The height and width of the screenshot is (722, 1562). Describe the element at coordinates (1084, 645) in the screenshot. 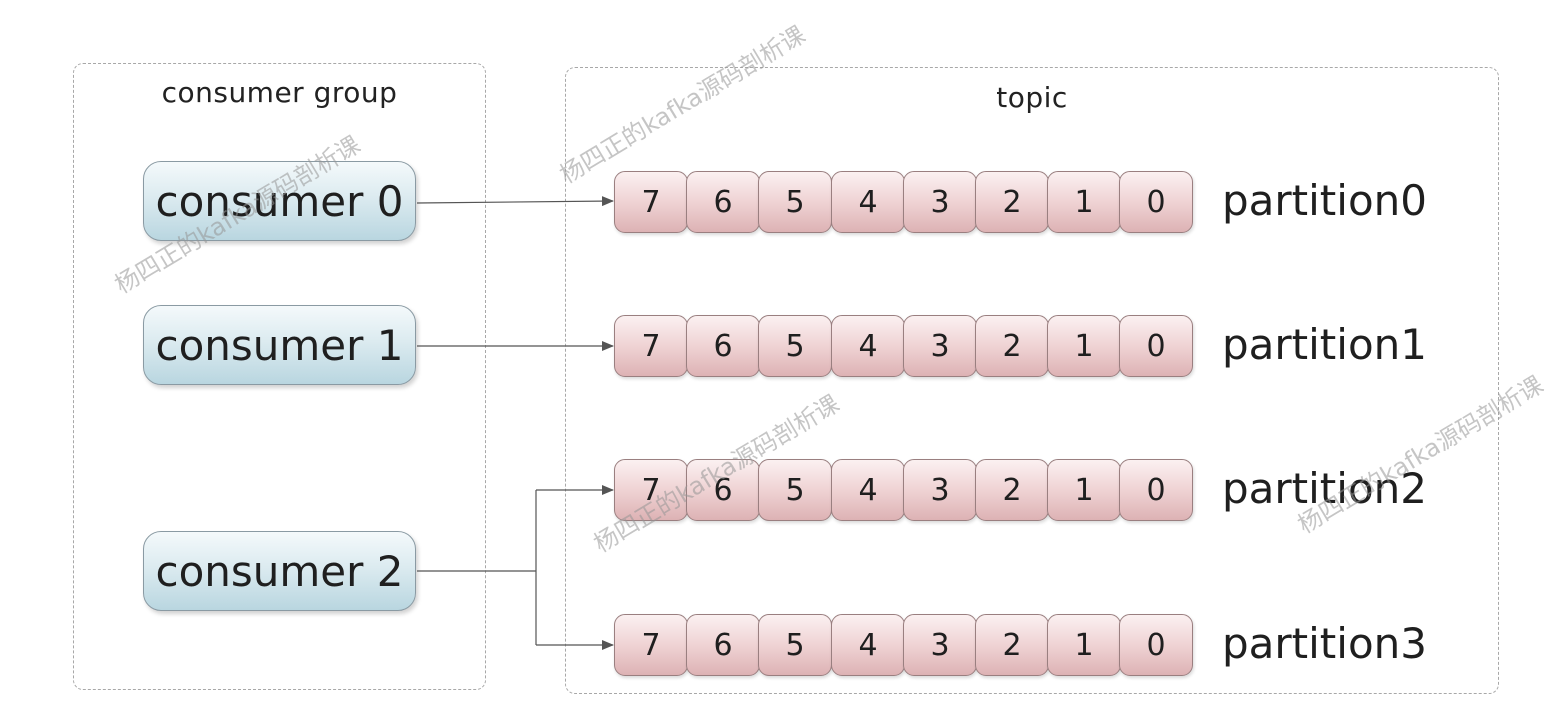

I see `partition-3-offset-cell: 1` at that location.